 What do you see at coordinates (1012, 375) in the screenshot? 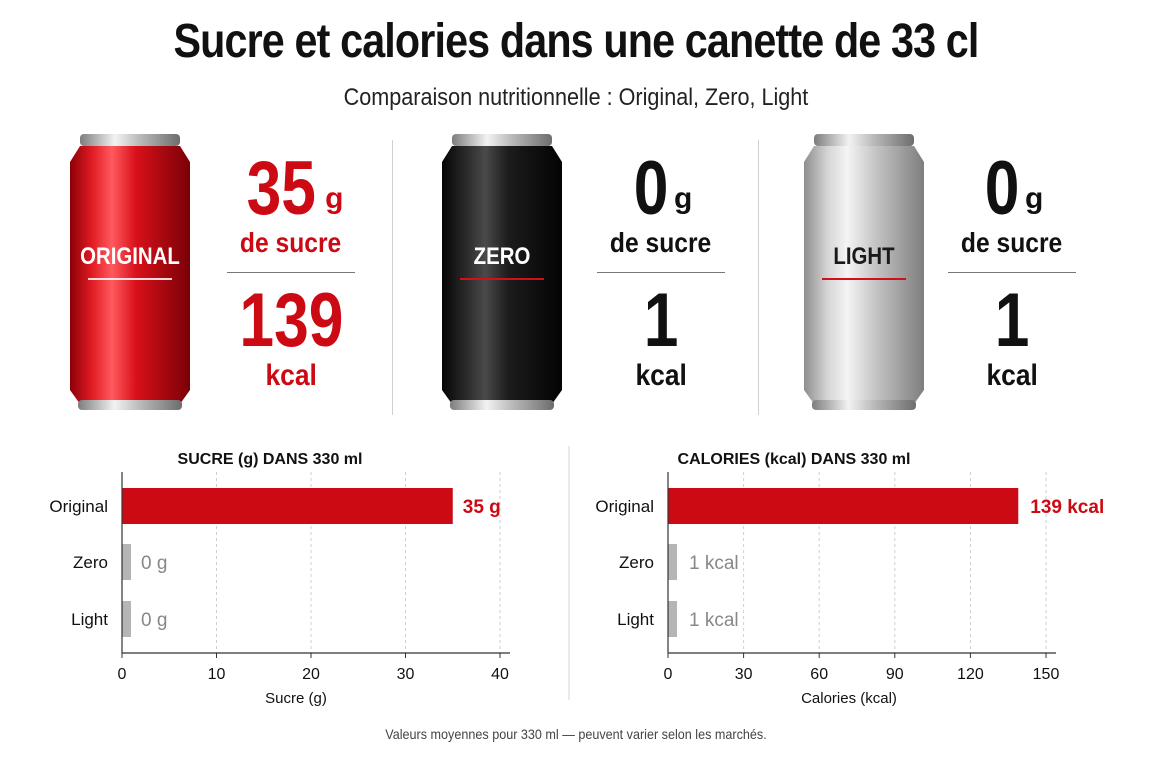
I see `light-kcal-unit: kcal` at bounding box center [1012, 375].